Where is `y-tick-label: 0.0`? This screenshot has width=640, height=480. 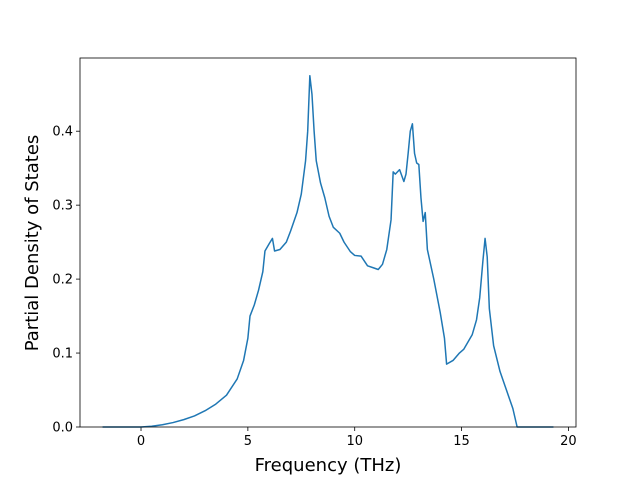 y-tick-label: 0.0 is located at coordinates (62, 428).